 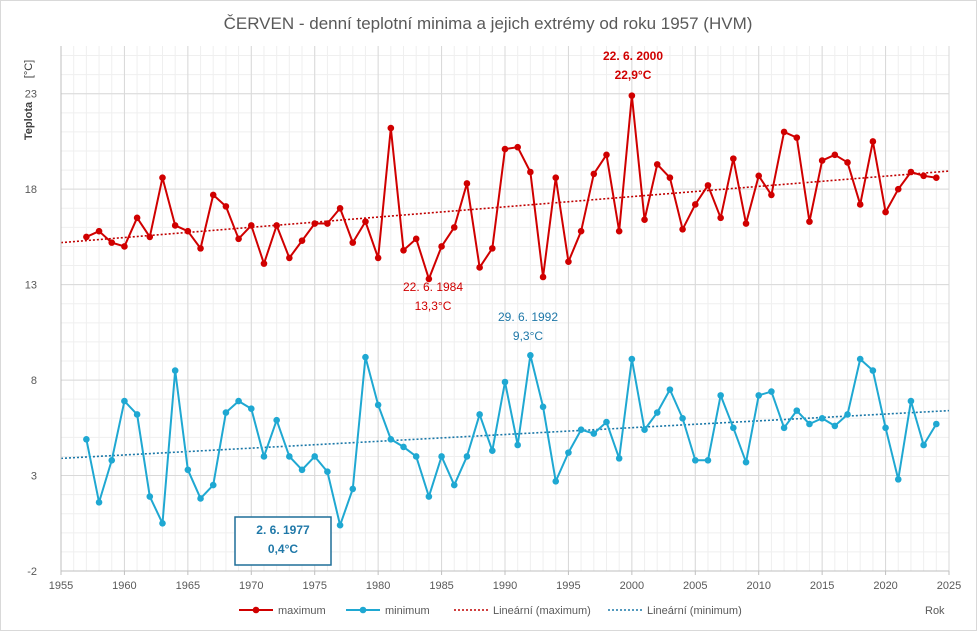 What do you see at coordinates (378, 586) in the screenshot?
I see `x-tick-label: 1980` at bounding box center [378, 586].